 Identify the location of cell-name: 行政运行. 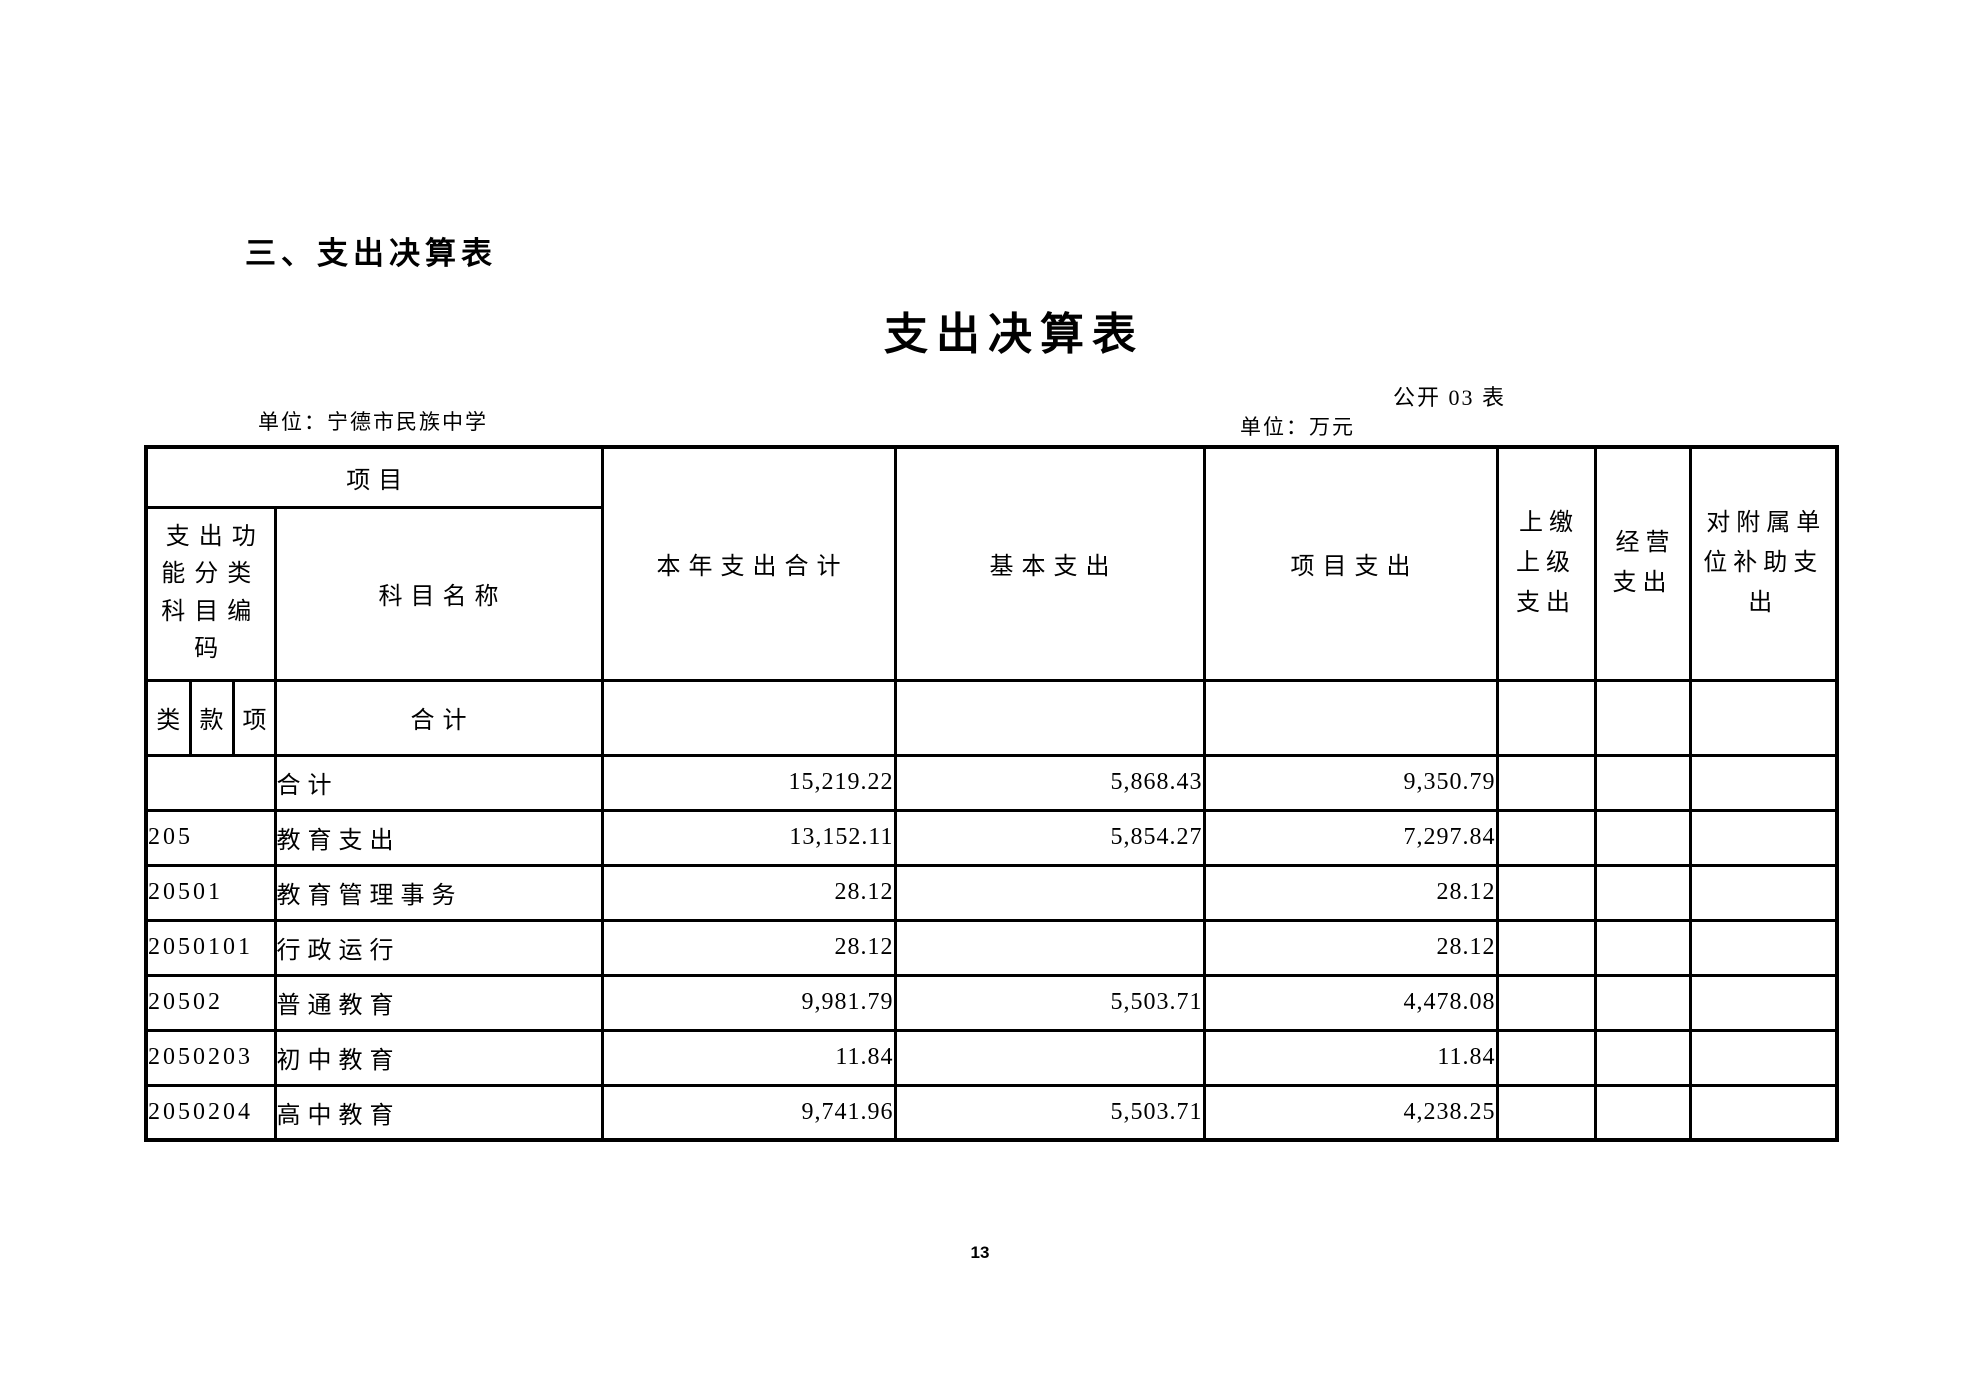
(438, 947).